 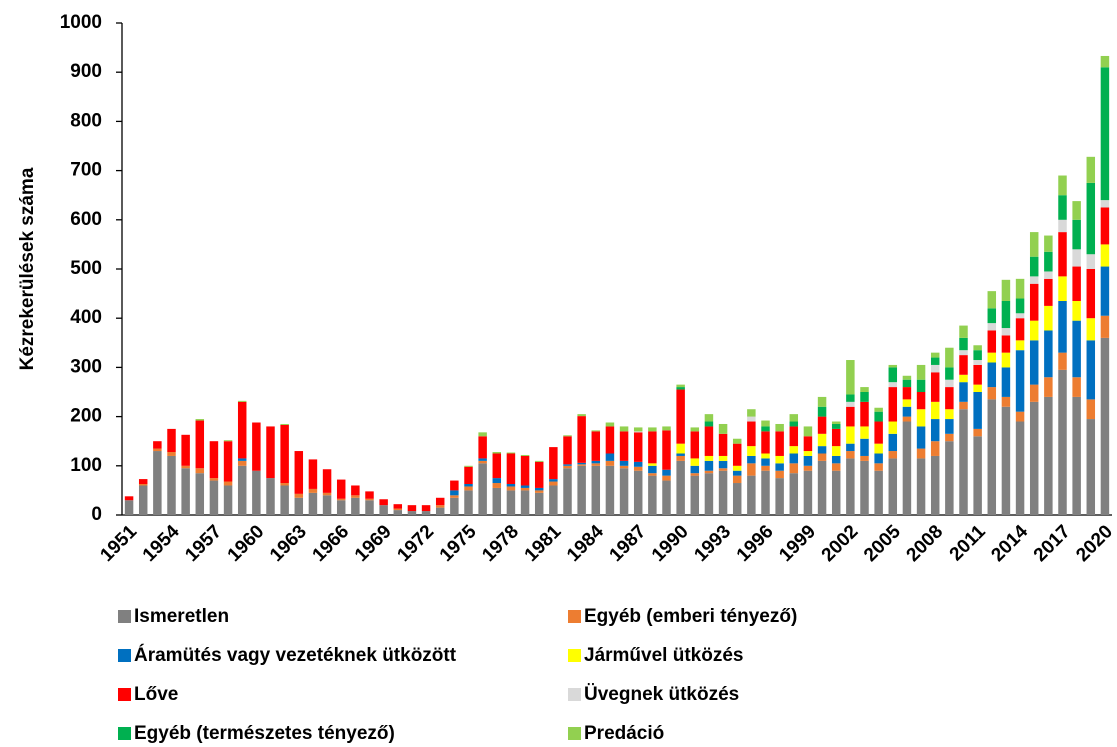 I want to click on x-tick-label: 1990, so click(x=670, y=543).